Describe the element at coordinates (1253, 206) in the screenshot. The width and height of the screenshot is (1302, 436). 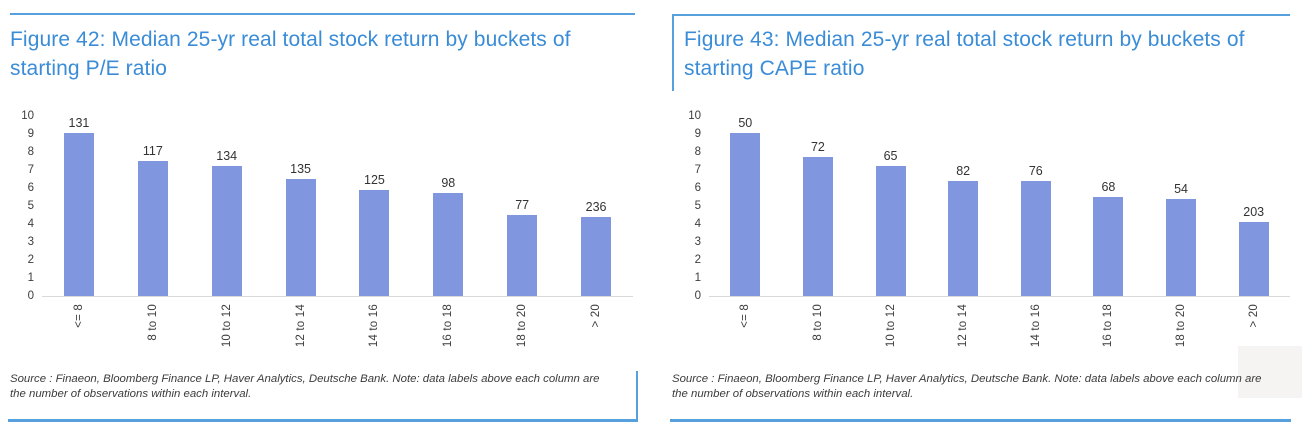
I see `bar-cell: 203` at that location.